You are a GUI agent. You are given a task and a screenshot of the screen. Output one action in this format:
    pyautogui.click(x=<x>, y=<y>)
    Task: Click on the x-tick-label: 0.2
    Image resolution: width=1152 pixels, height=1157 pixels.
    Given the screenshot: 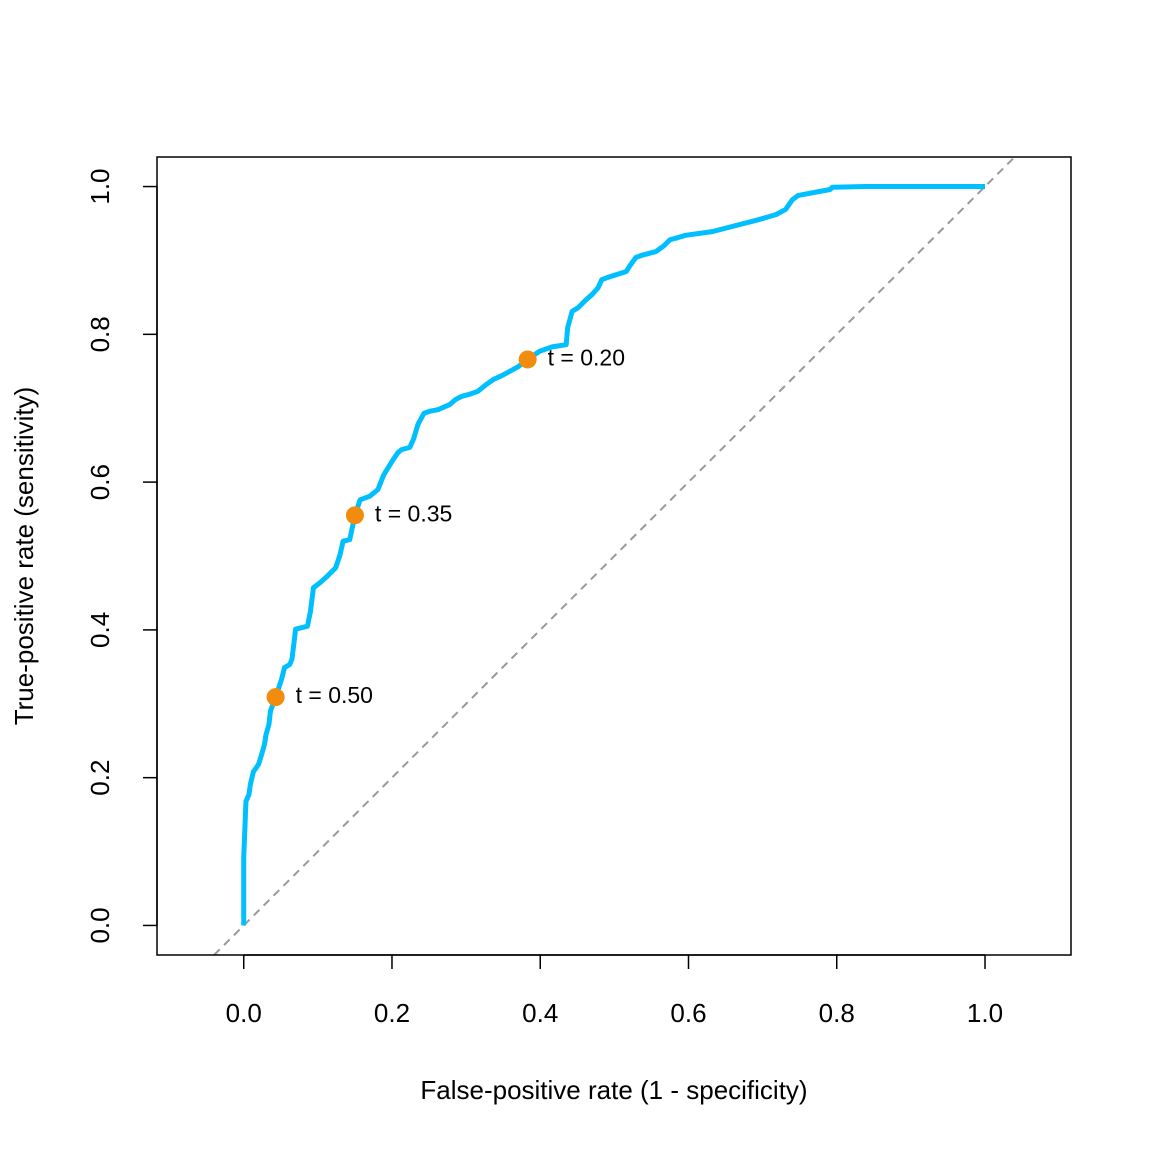 What is the action you would take?
    pyautogui.click(x=392, y=1013)
    